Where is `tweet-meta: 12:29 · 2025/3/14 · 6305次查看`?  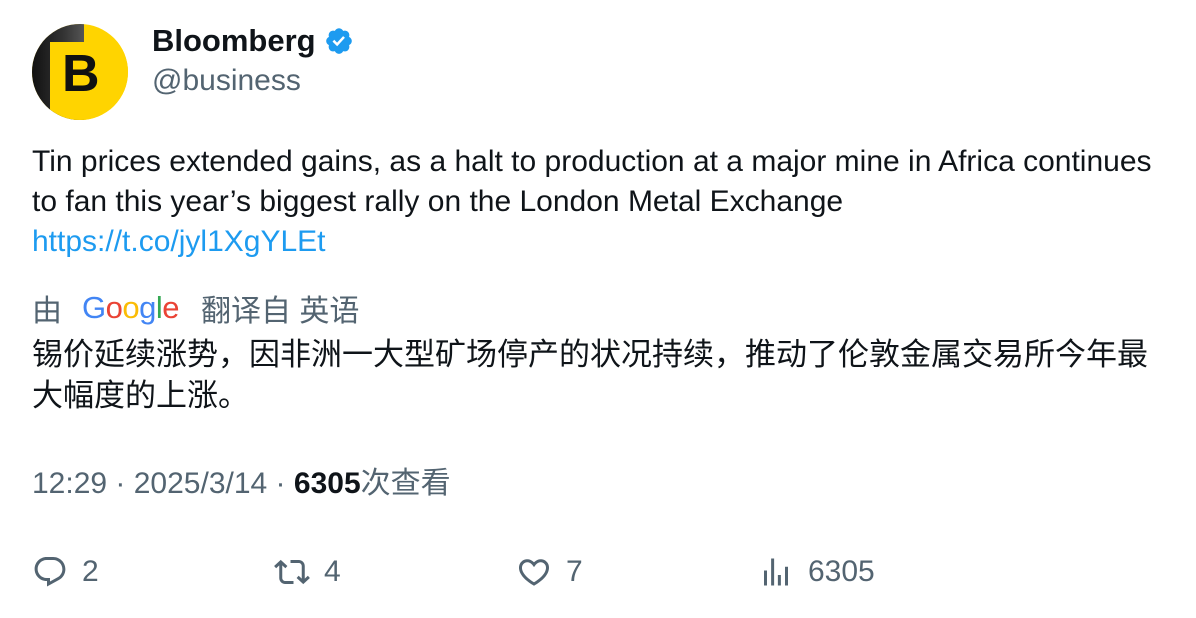 tweet-meta: 12:29 · 2025/3/14 · 6305次查看 is located at coordinates (241, 484).